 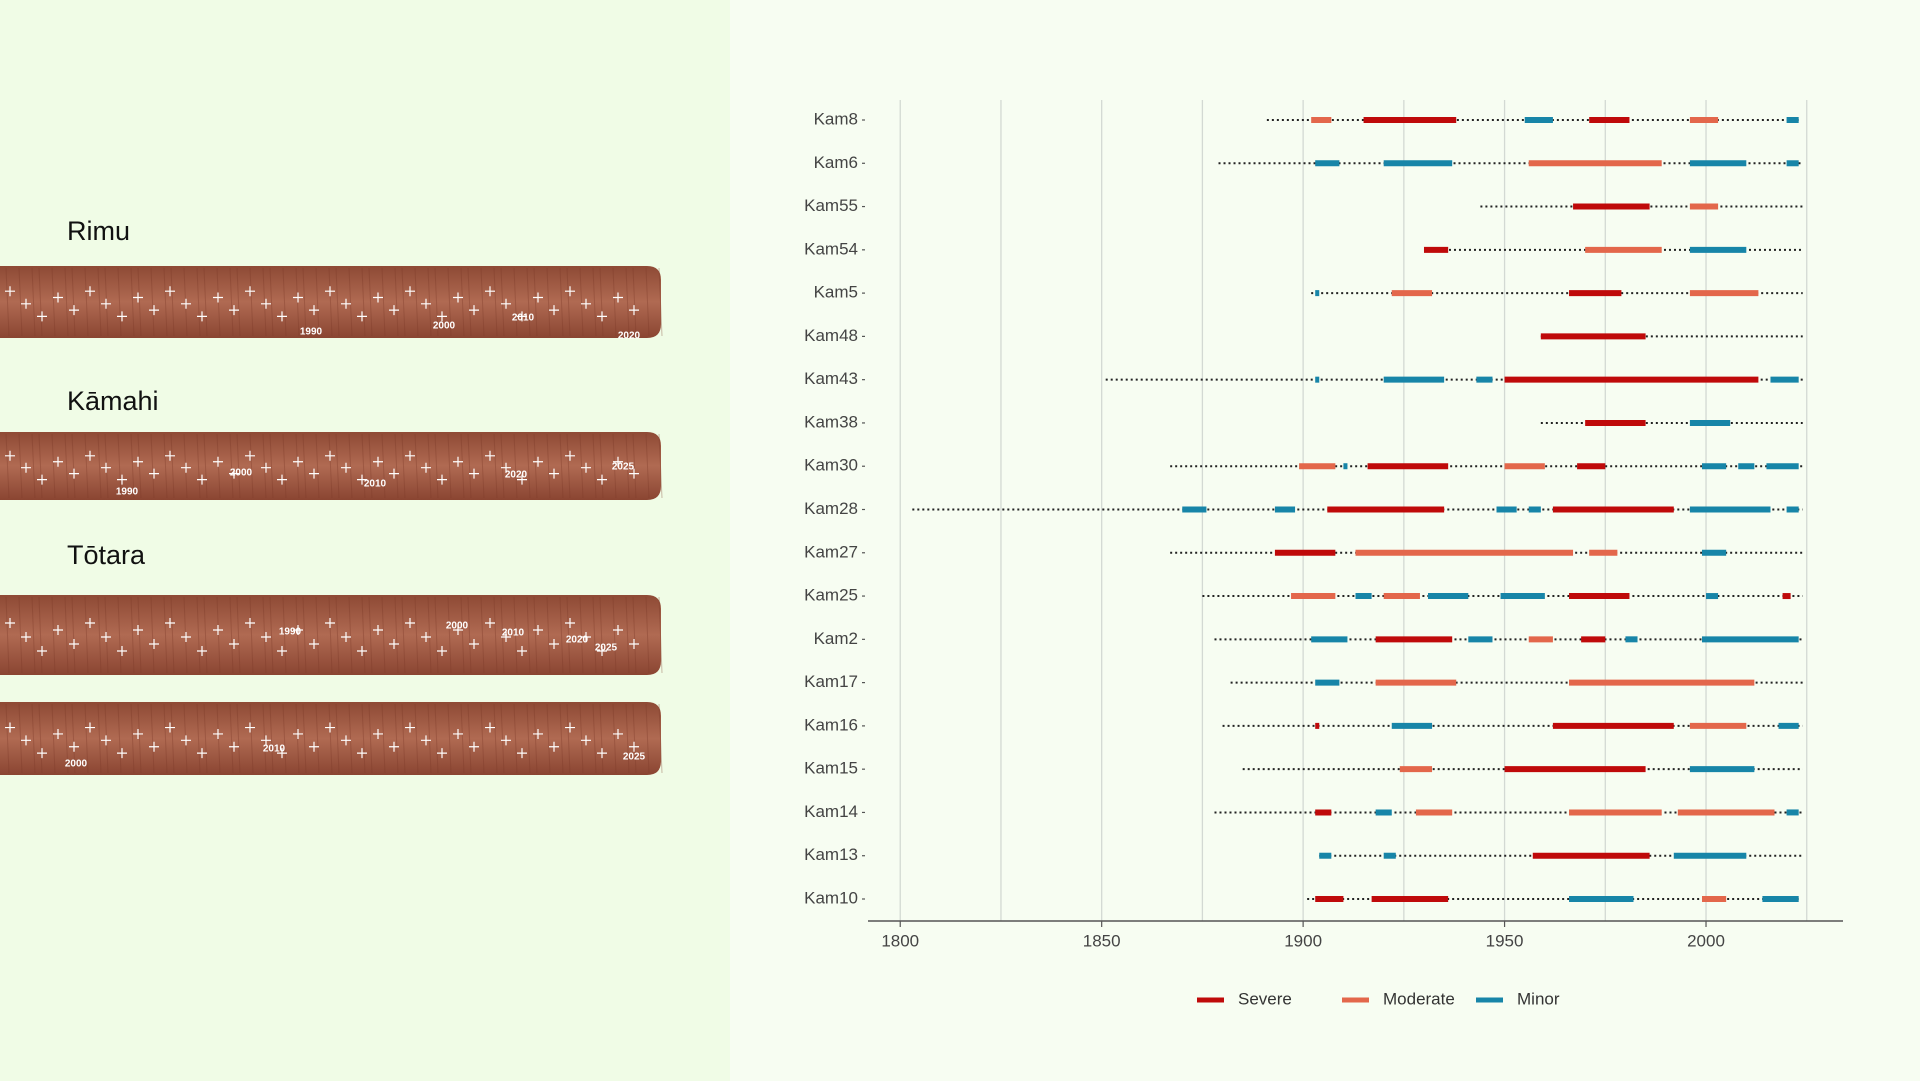 What do you see at coordinates (836, 638) in the screenshot?
I see `row-label: Kam2` at bounding box center [836, 638].